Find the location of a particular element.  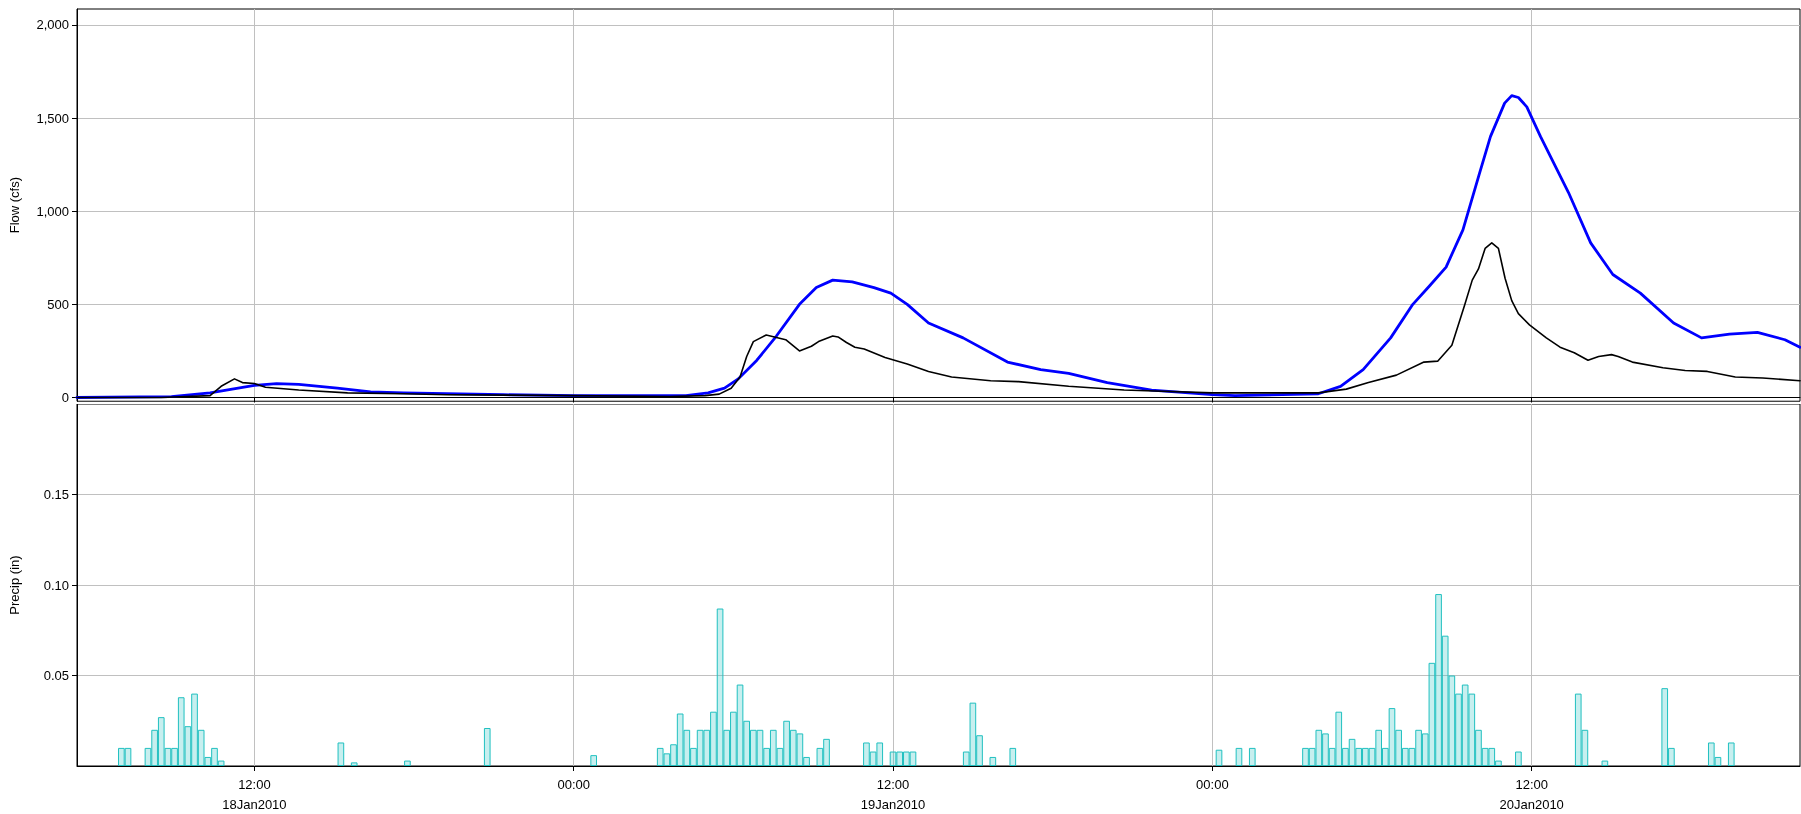

x-tick-label: 12:00 18Jan2010 is located at coordinates (254, 794).